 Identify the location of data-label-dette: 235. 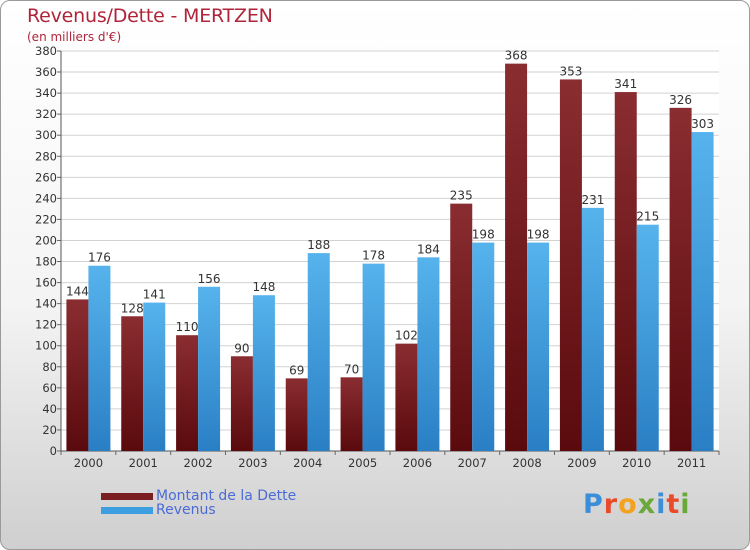
(461, 196).